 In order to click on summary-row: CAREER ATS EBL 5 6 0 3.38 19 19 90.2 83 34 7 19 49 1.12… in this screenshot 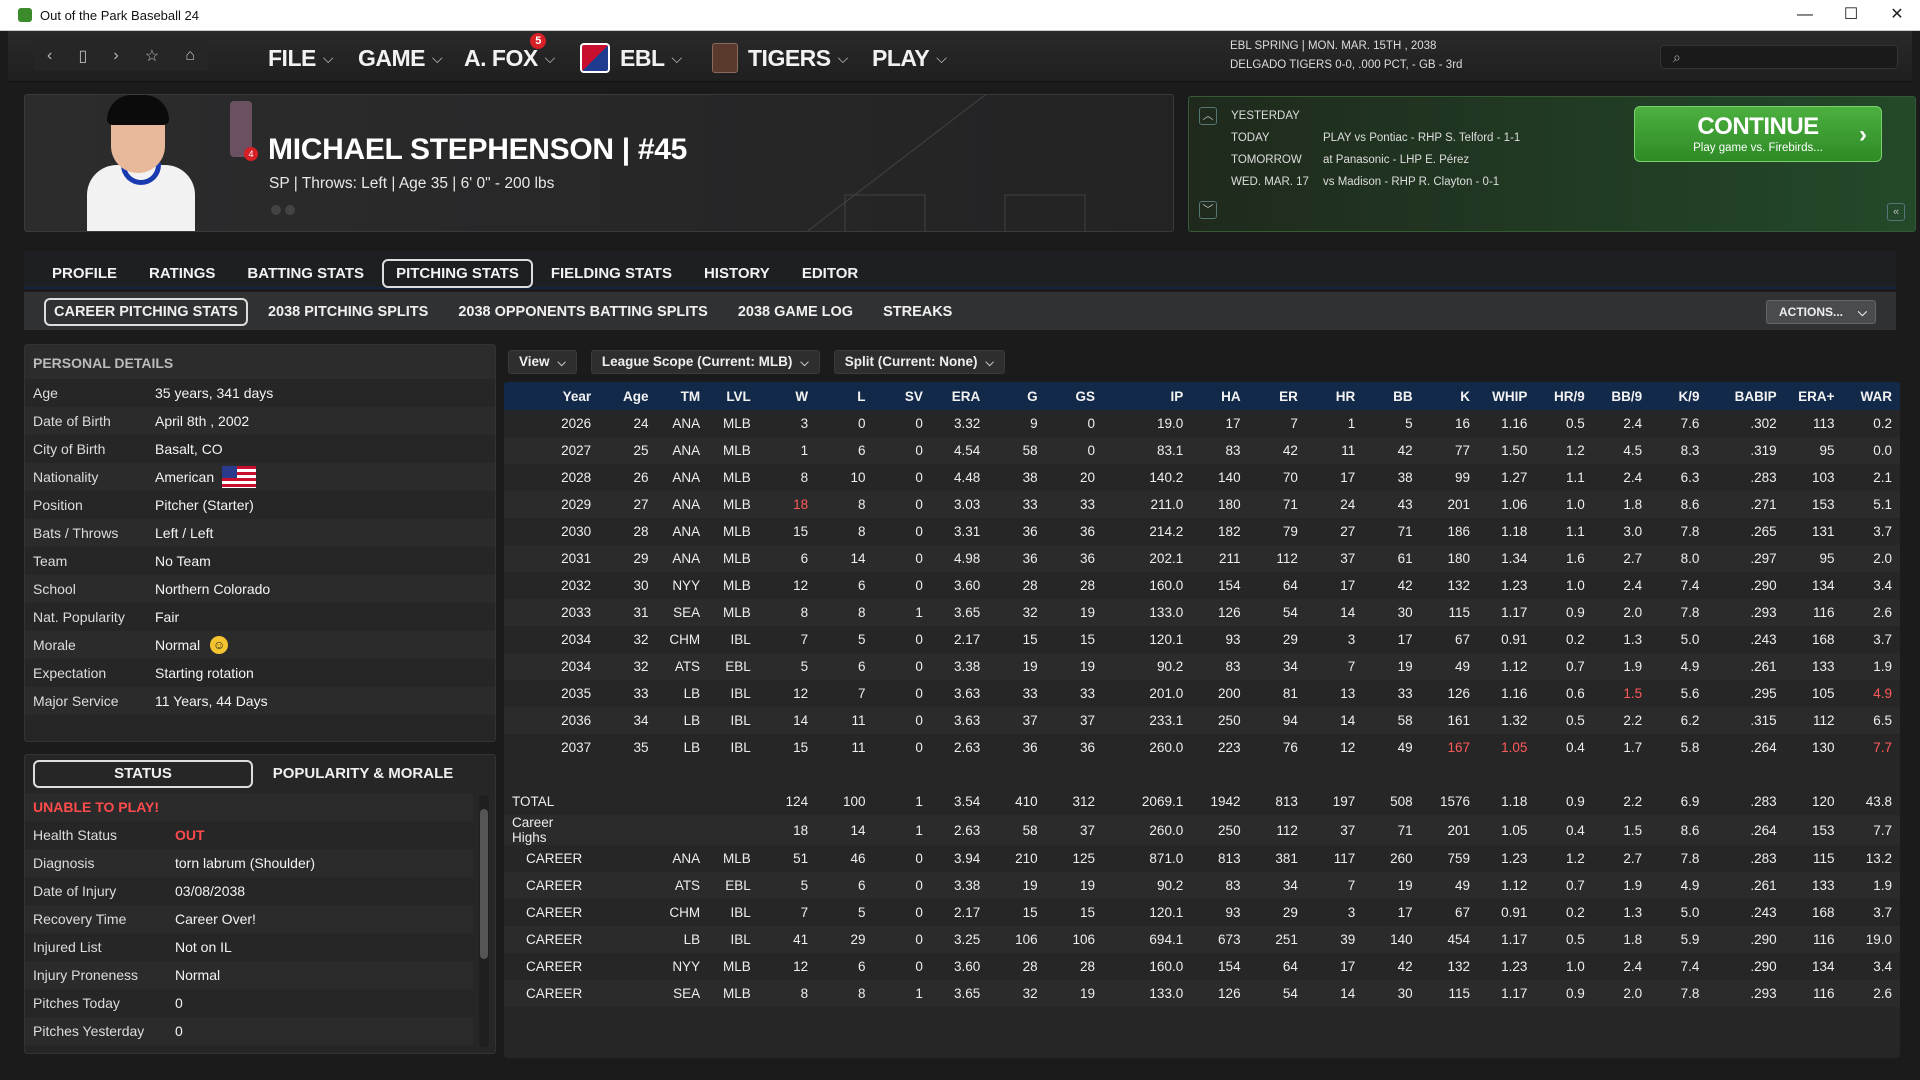, I will do `click(1202, 885)`.